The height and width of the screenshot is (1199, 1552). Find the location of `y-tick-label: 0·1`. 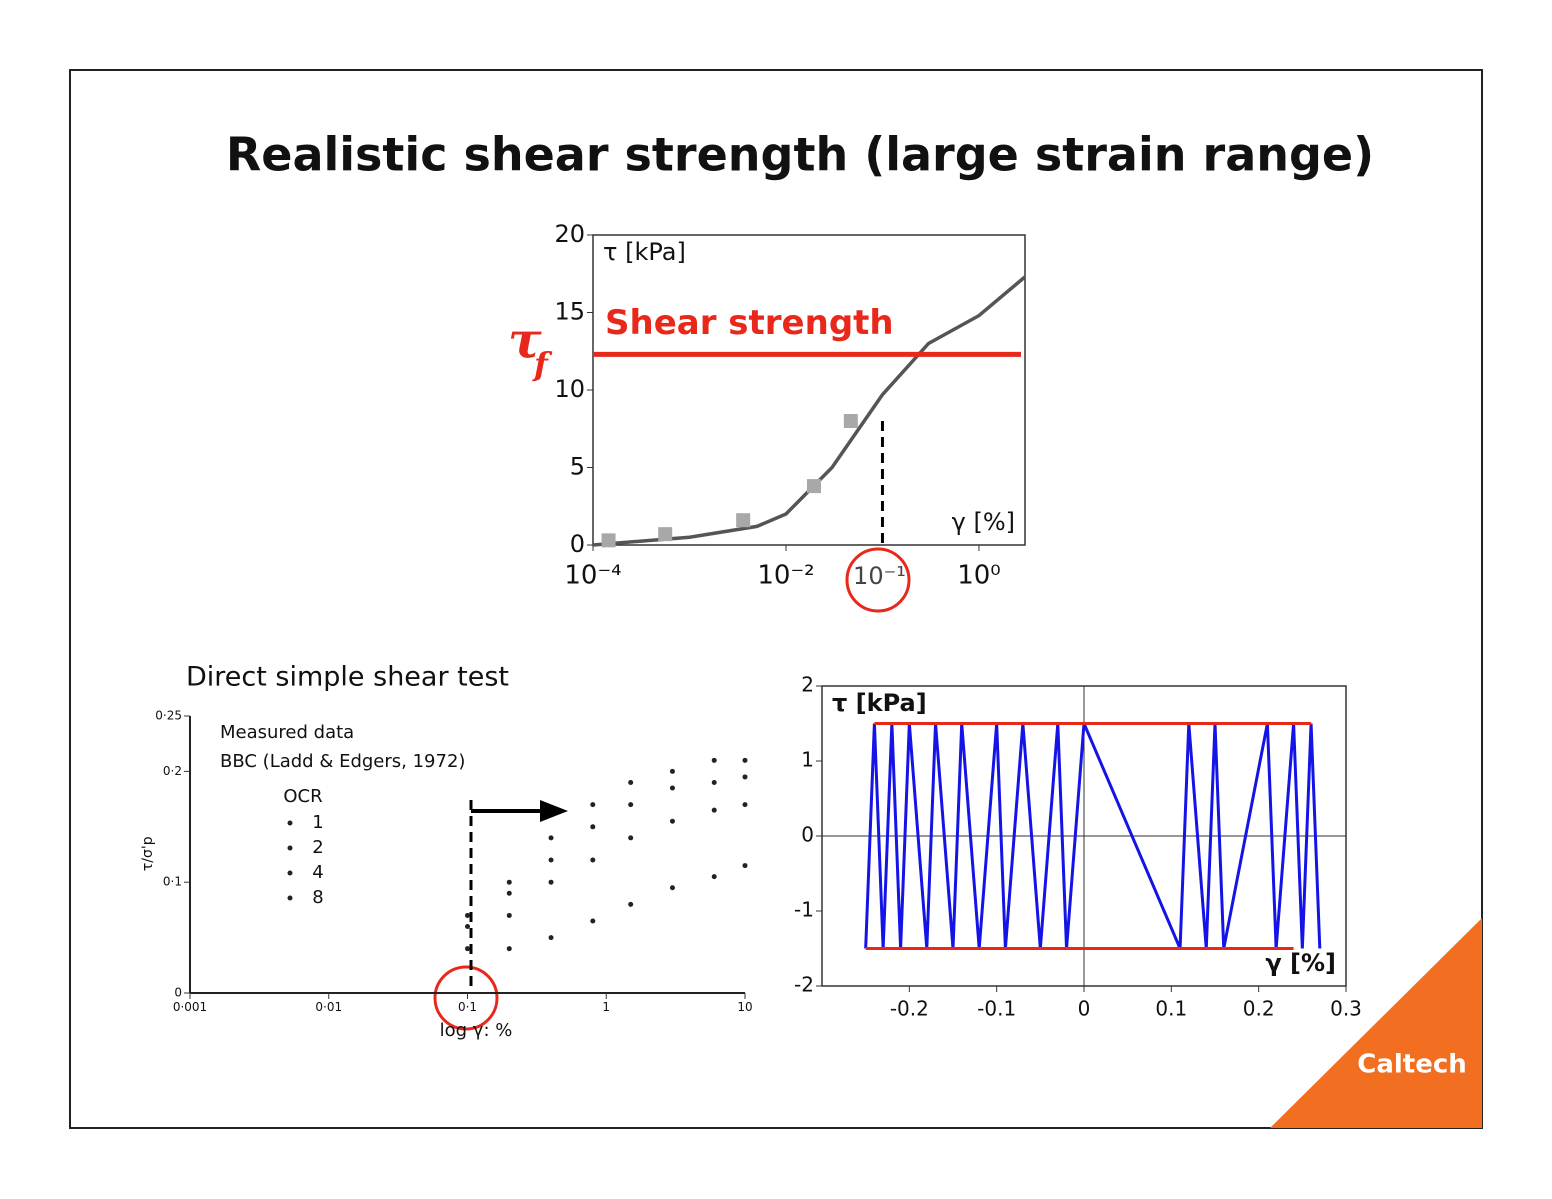

y-tick-label: 0·1 is located at coordinates (172, 882).